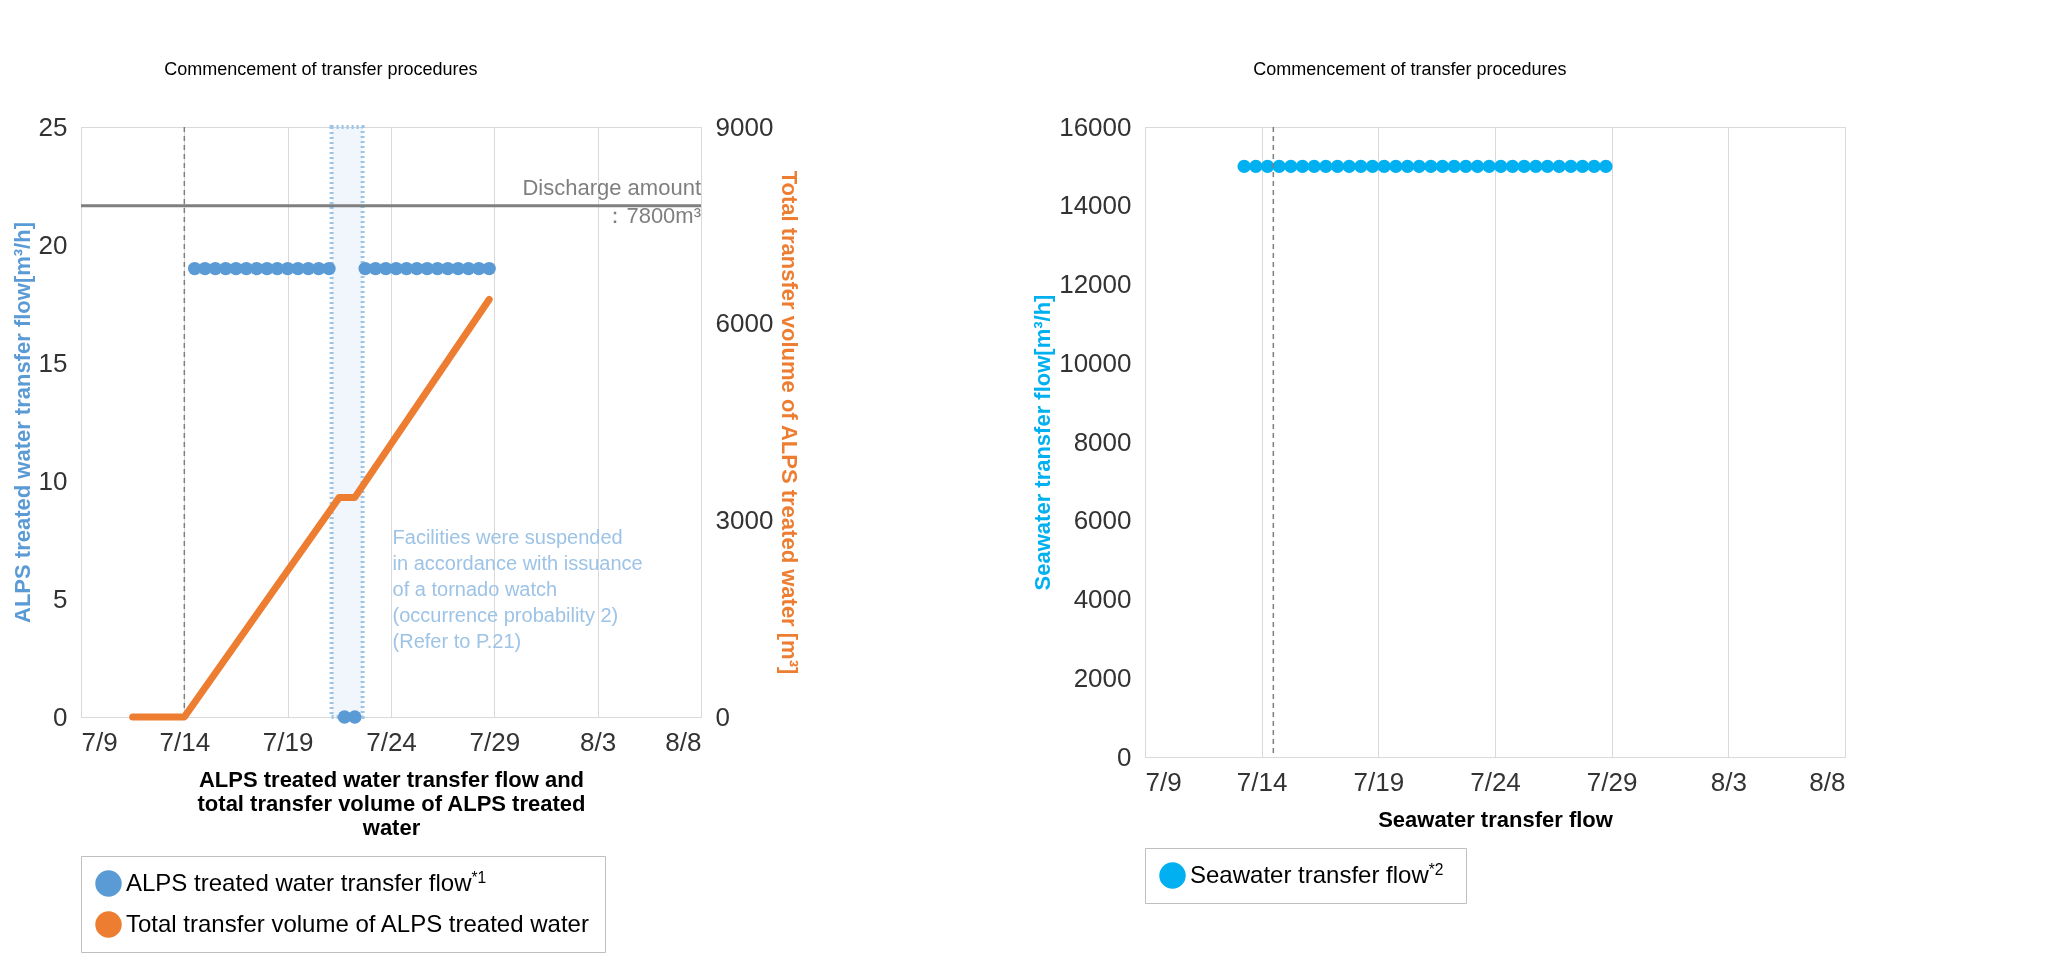 The image size is (2065, 972). What do you see at coordinates (357, 923) in the screenshot?
I see `legend-label: Total transfer volume of ALPS treated water` at bounding box center [357, 923].